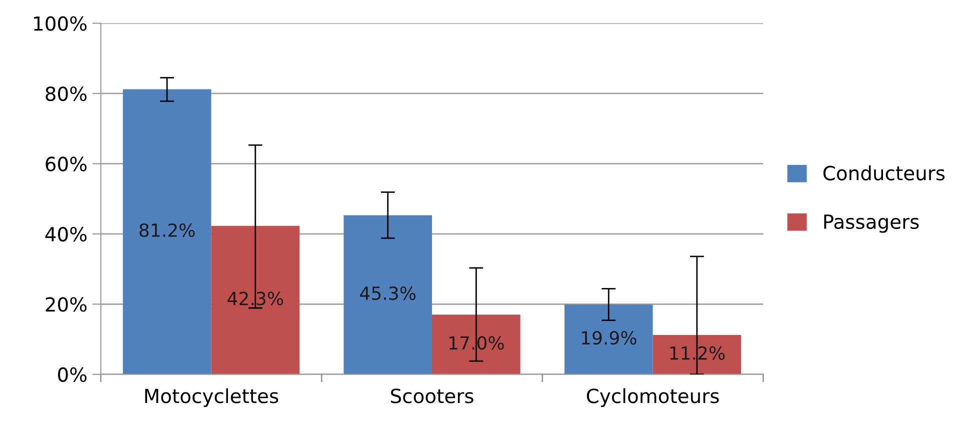 The width and height of the screenshot is (960, 423). Describe the element at coordinates (884, 172) in the screenshot. I see `legend-label: Conducteurs` at that location.